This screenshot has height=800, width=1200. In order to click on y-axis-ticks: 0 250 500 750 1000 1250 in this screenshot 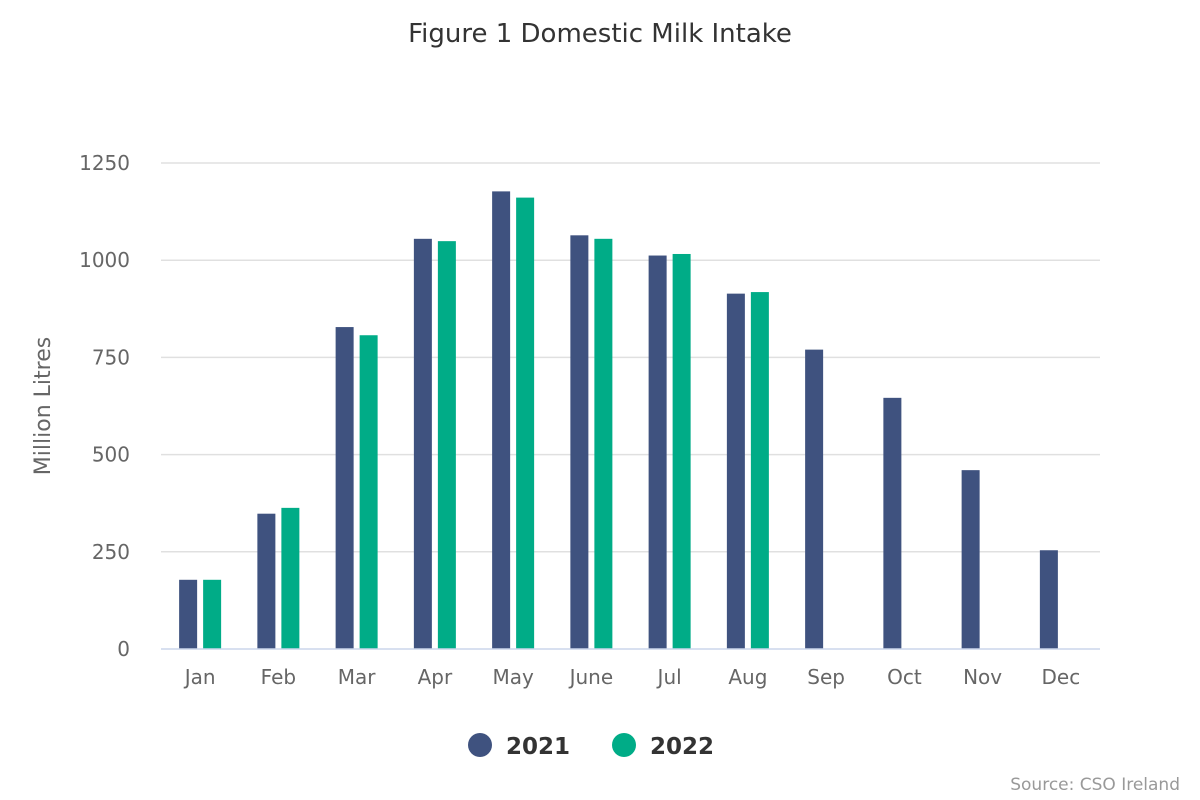, I will do `click(104, 406)`.